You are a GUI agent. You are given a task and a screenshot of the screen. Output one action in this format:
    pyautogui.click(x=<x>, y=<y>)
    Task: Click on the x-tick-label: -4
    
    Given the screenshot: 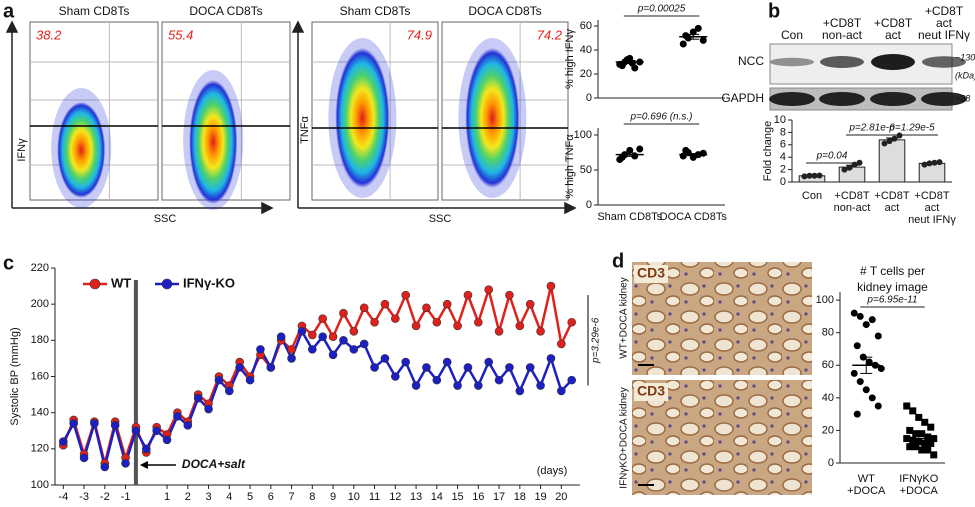 What is the action you would take?
    pyautogui.click(x=63, y=497)
    